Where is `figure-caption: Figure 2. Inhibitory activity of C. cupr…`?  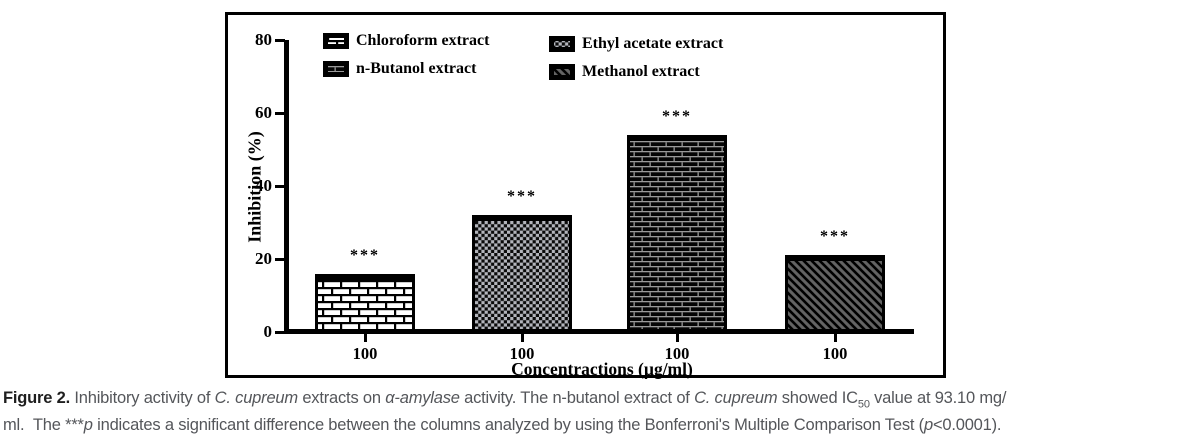 figure-caption: Figure 2. Inhibitory activity of C. cupr… is located at coordinates (595, 412).